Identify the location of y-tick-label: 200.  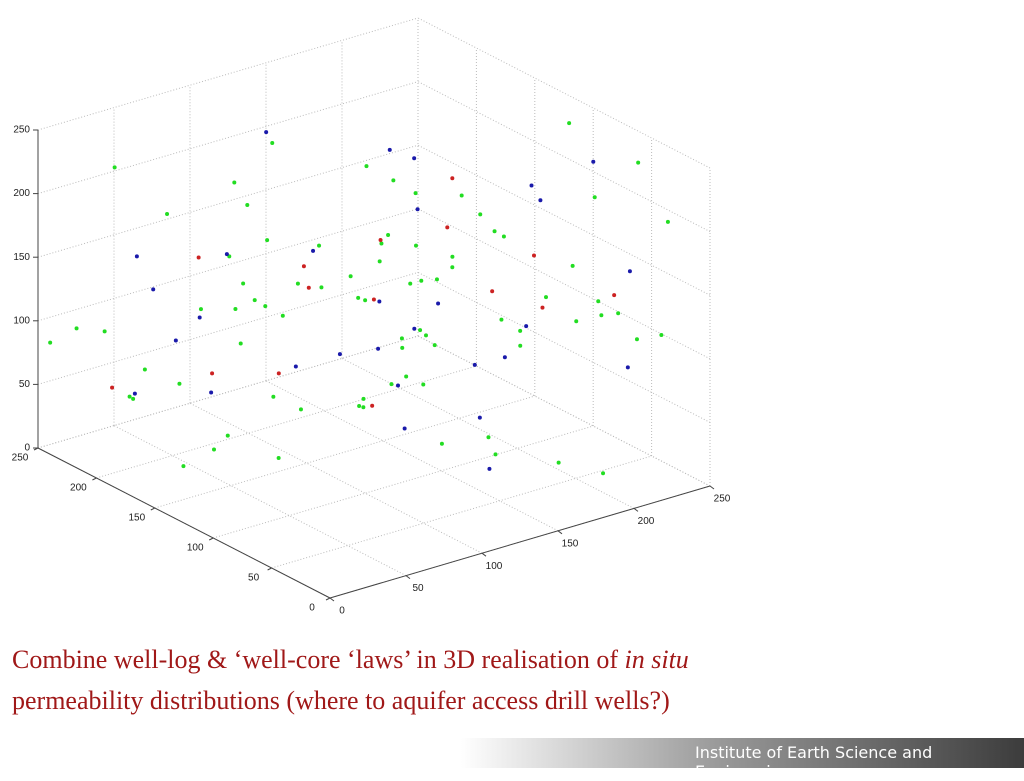
(78, 488).